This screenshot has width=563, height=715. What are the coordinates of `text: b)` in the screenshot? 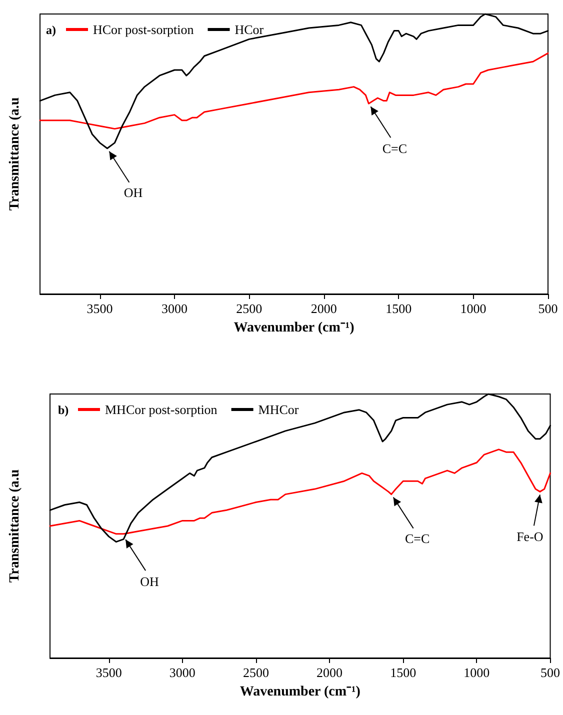 It's located at (63, 410).